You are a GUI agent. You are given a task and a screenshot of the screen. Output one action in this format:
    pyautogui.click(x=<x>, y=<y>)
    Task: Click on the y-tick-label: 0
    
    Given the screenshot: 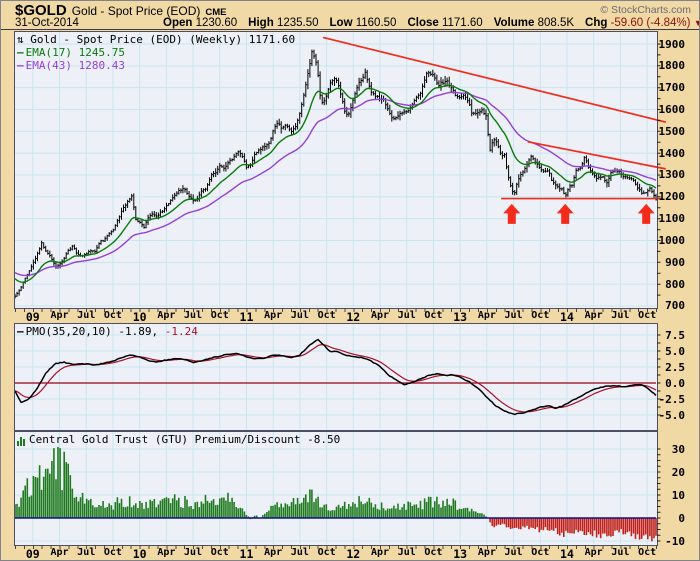 What is the action you would take?
    pyautogui.click(x=681, y=518)
    